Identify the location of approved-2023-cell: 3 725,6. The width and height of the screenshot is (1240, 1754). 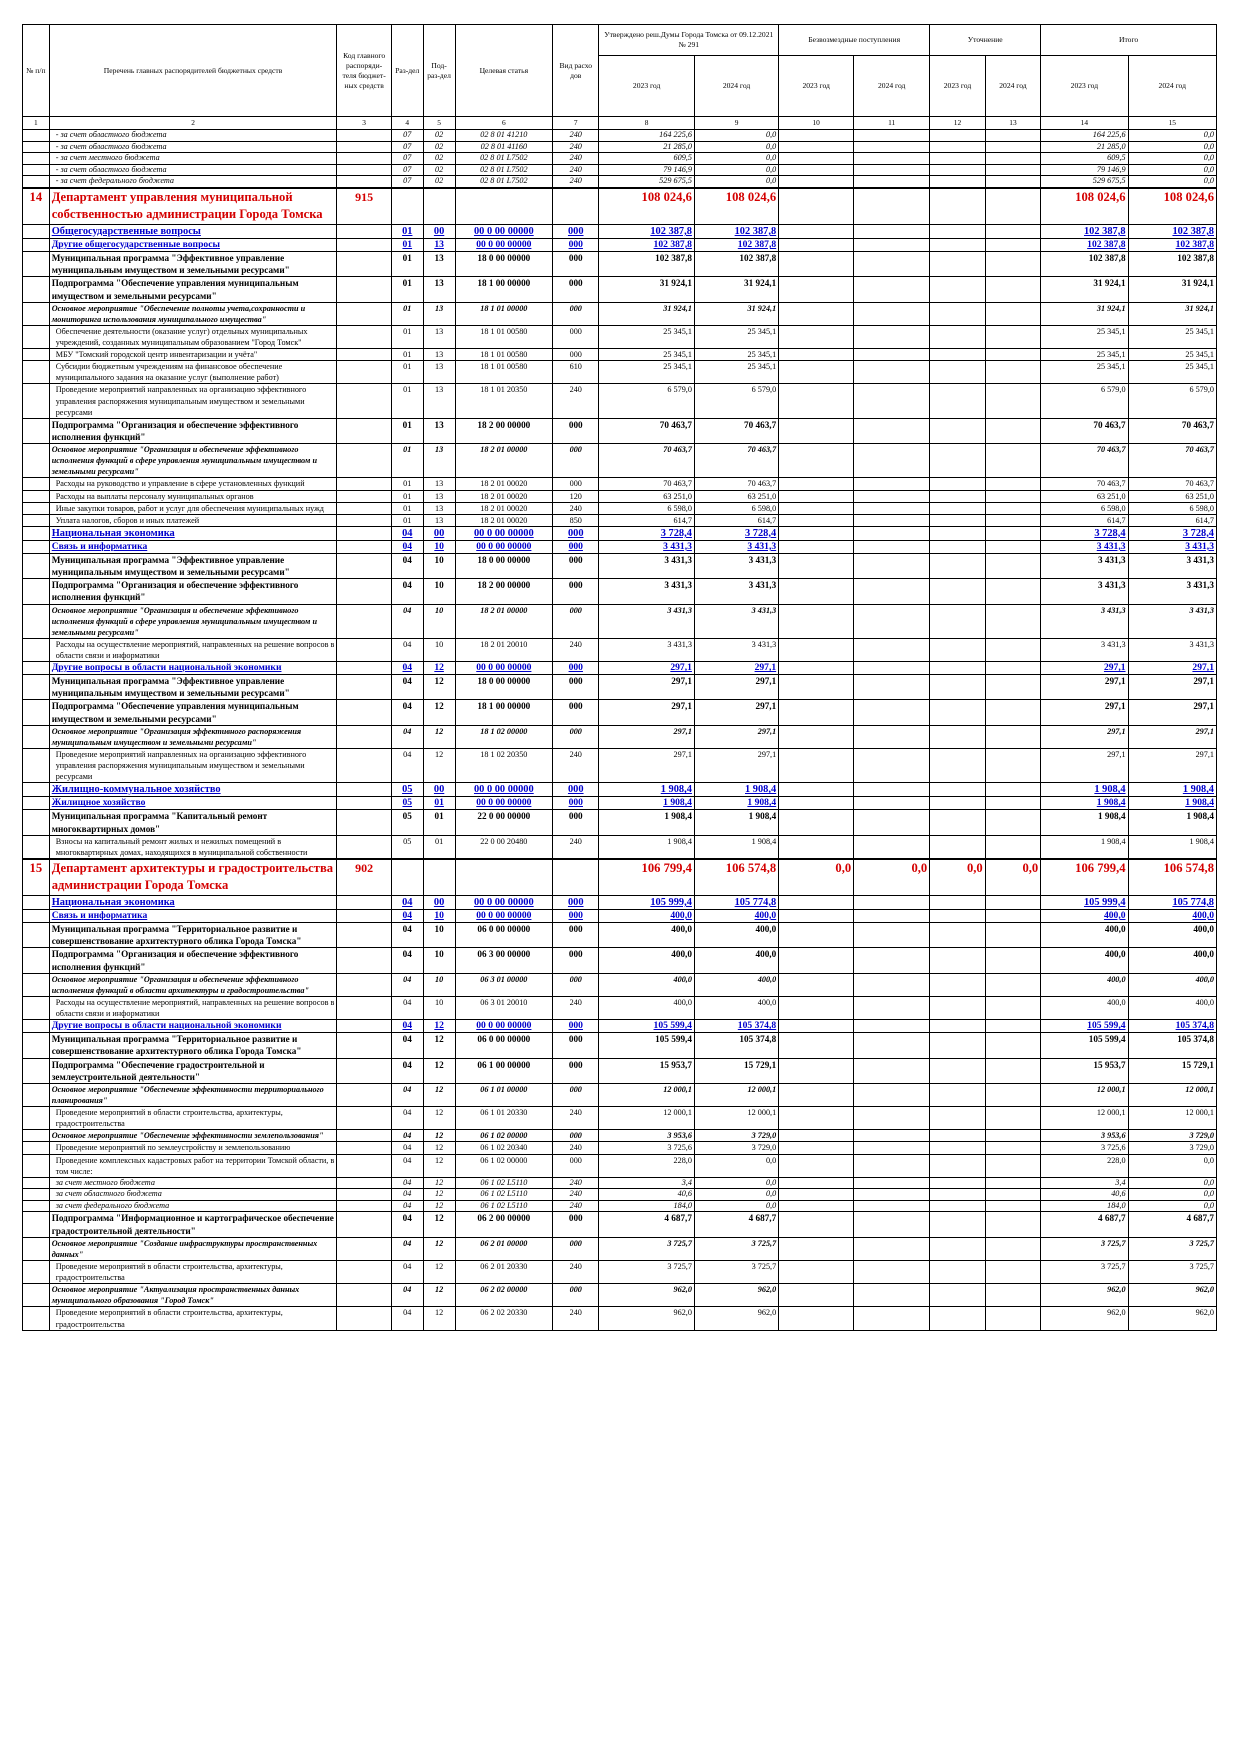
(646, 1148).